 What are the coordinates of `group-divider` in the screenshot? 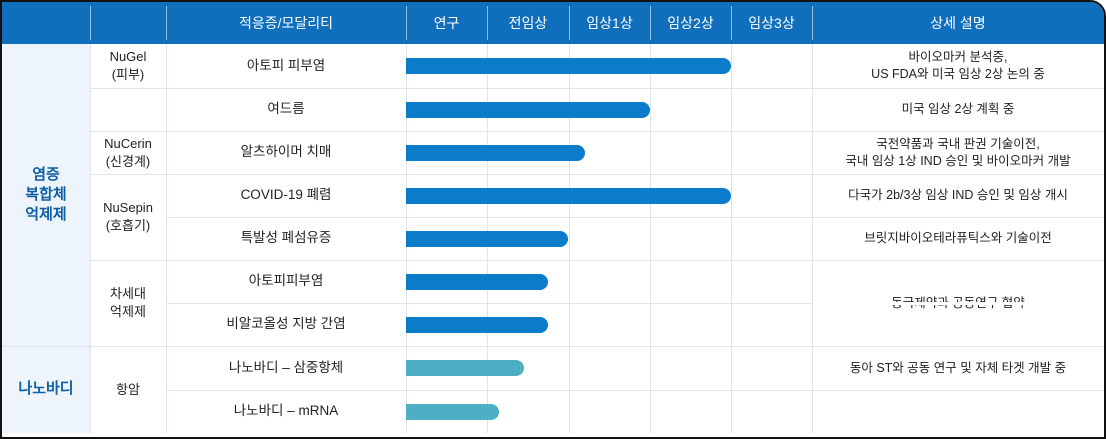 It's located at (46, 346).